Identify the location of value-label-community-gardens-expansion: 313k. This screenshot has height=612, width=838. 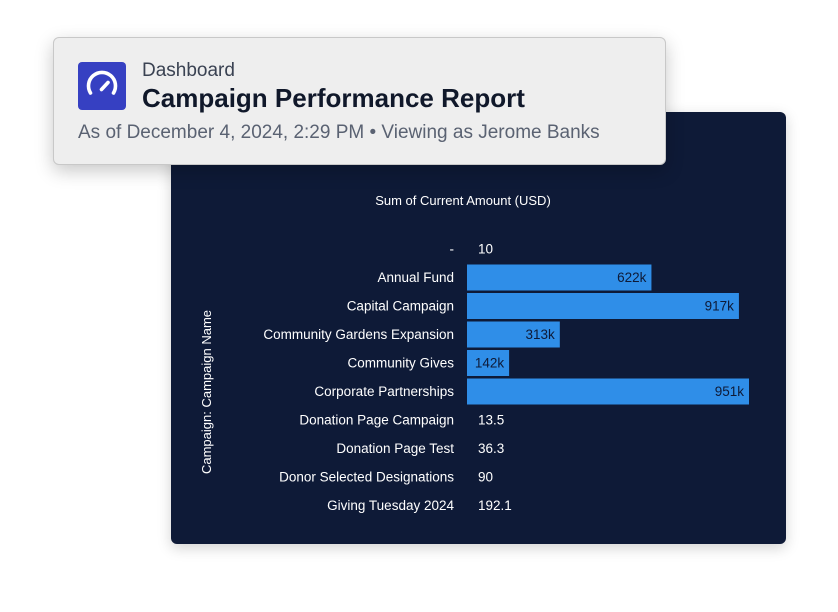
(541, 334).